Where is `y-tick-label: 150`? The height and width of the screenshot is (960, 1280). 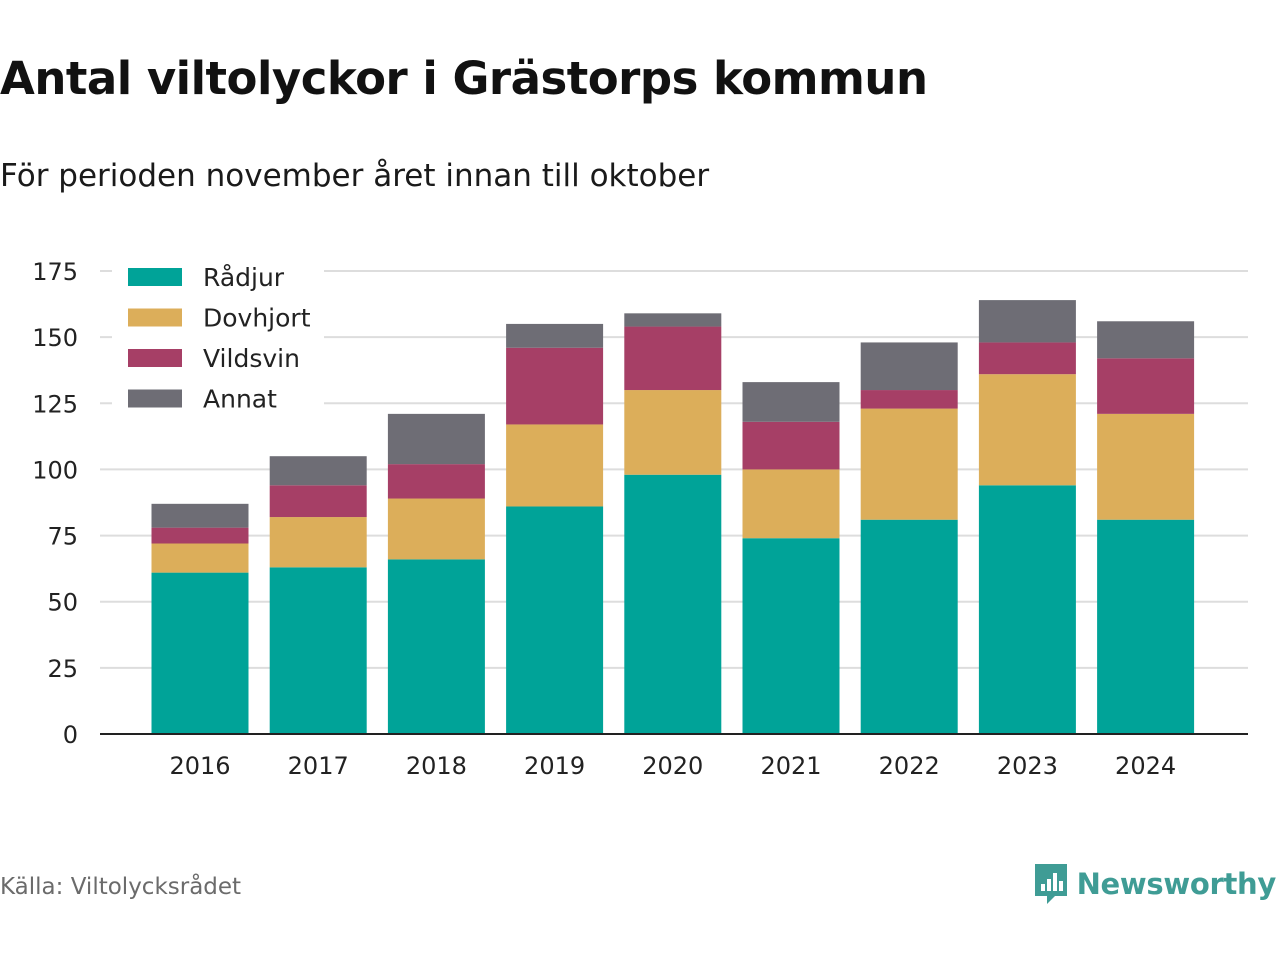
y-tick-label: 150 is located at coordinates (55, 338).